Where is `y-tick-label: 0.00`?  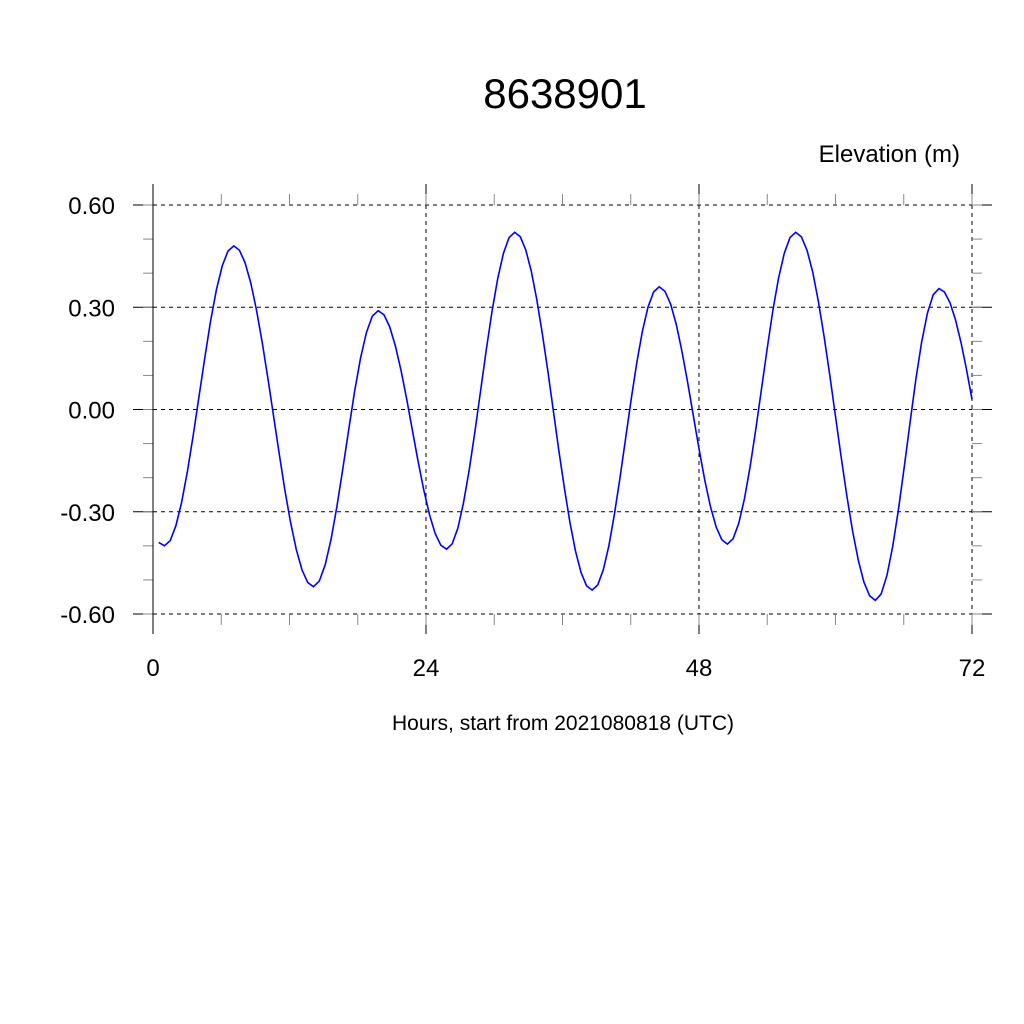 y-tick-label: 0.00 is located at coordinates (91, 411).